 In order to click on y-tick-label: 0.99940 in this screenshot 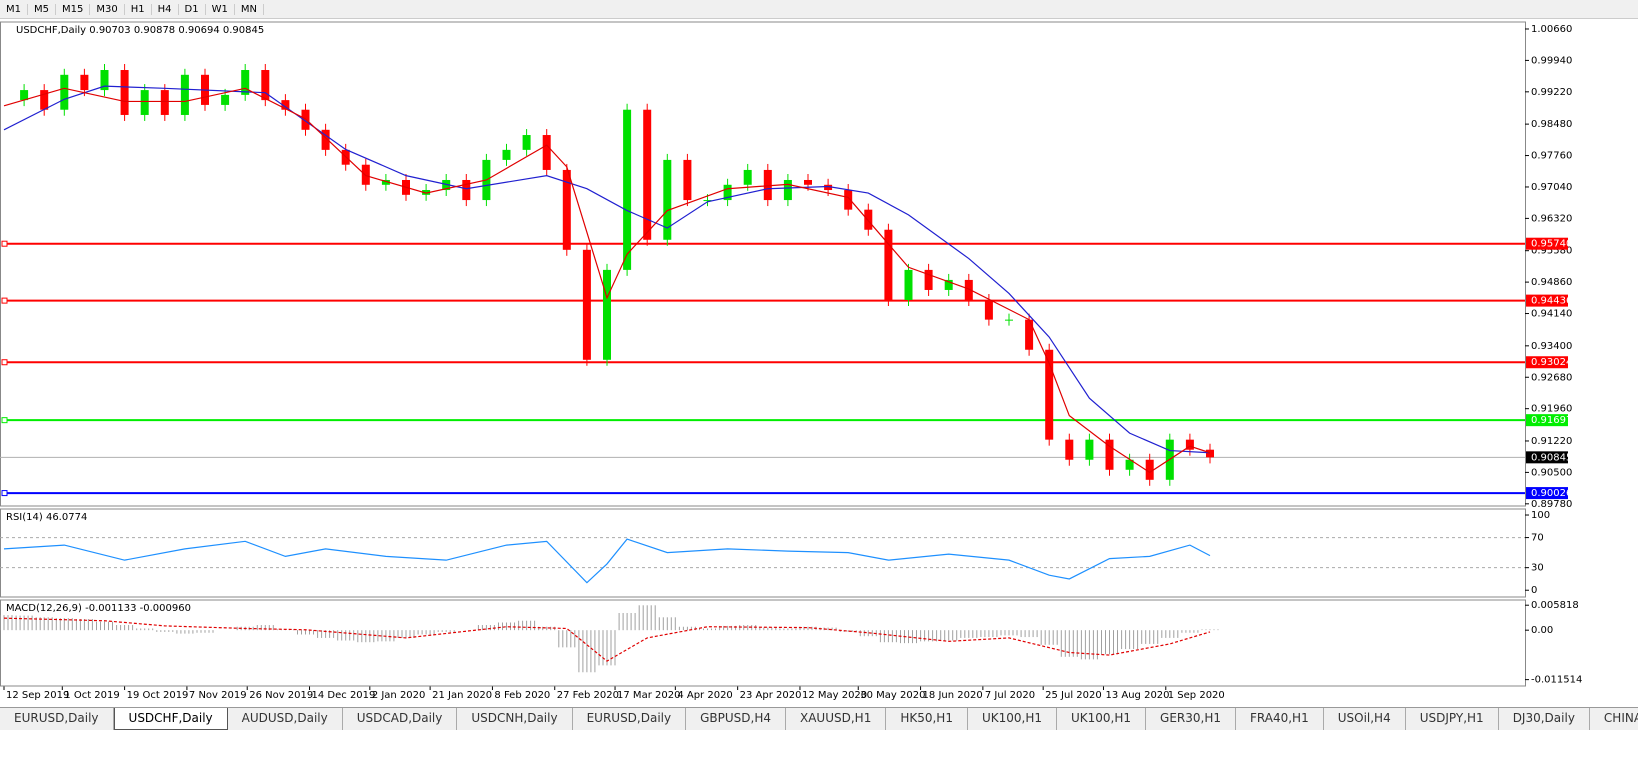, I will do `click(1551, 60)`.